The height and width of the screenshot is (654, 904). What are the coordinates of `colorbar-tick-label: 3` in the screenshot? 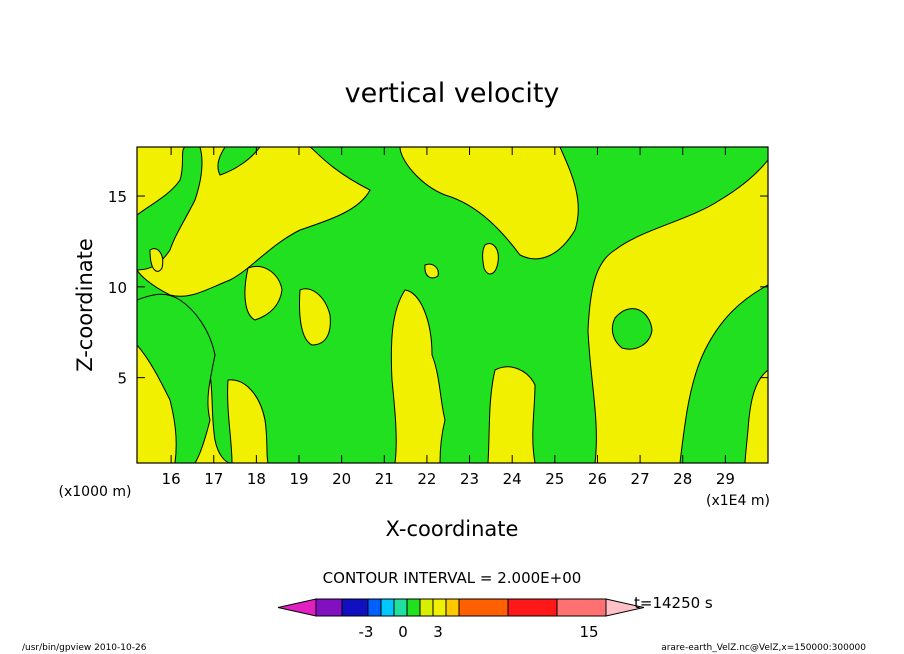 It's located at (438, 632).